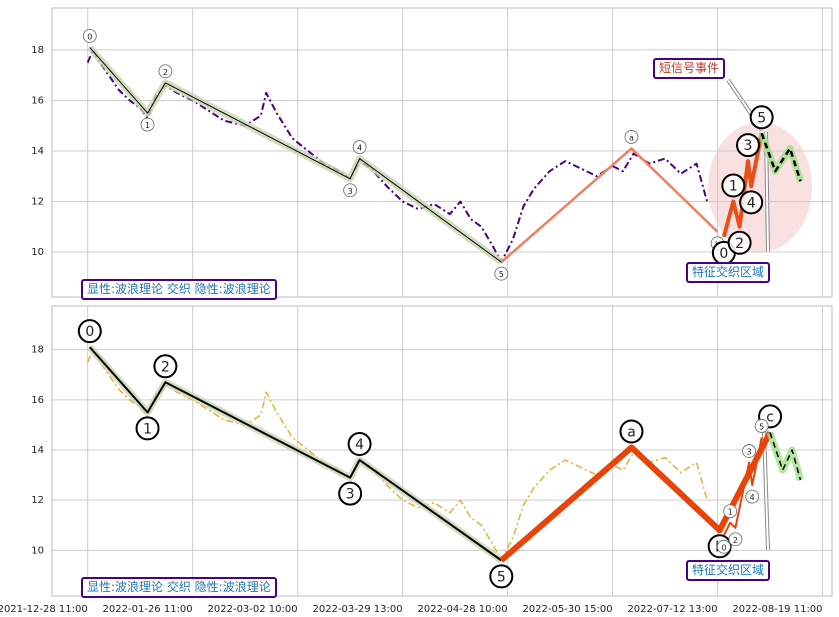 The image size is (839, 617). I want to click on x-tick-label: 2022-07-12 13:00, so click(672, 609).